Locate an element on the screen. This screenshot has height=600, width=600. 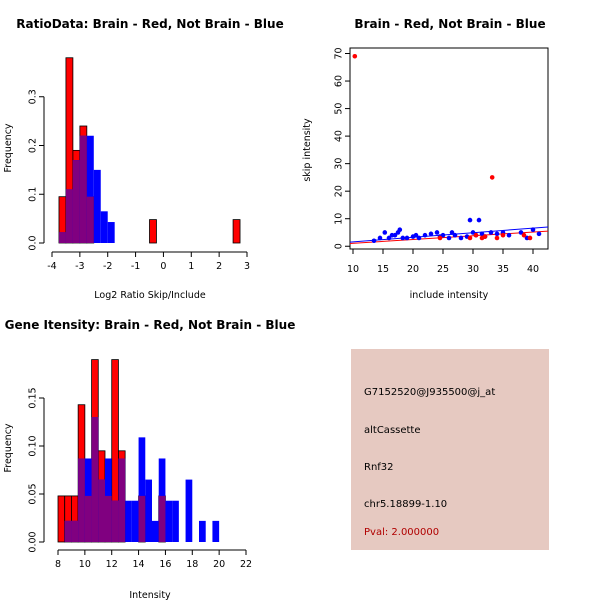
ratio-x-tick-label-7: 3 is located at coordinates (247, 266).